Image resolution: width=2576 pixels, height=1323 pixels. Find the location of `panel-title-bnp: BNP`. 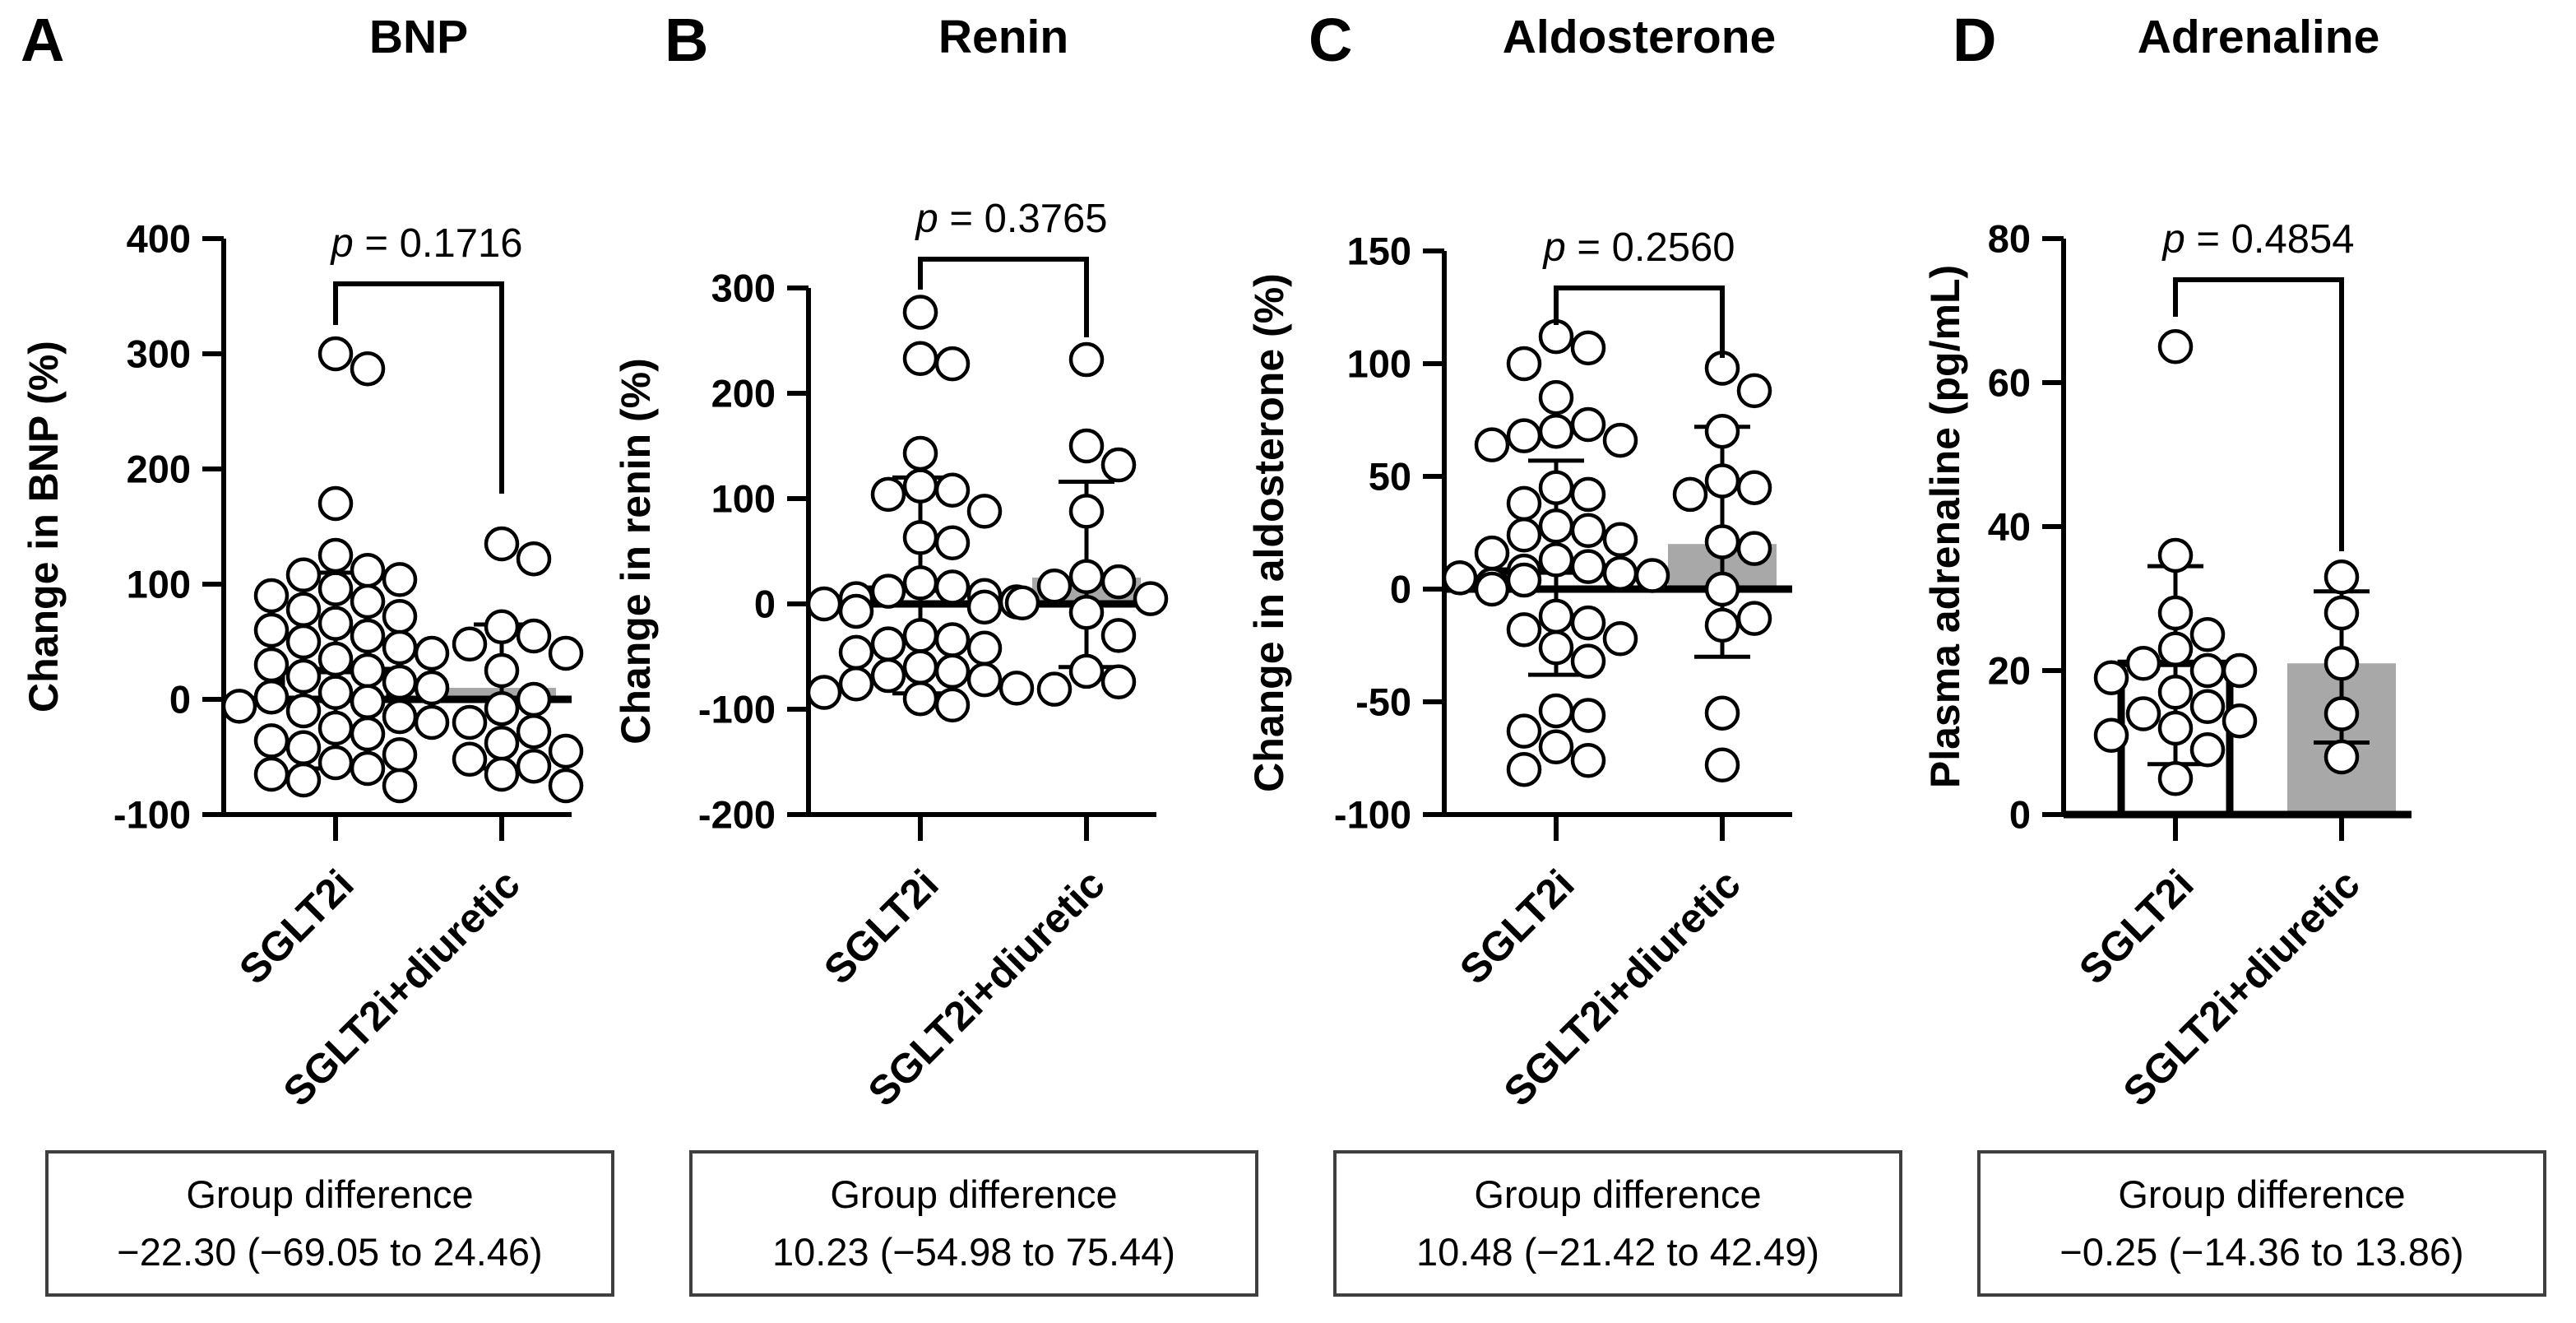

panel-title-bnp: BNP is located at coordinates (419, 37).